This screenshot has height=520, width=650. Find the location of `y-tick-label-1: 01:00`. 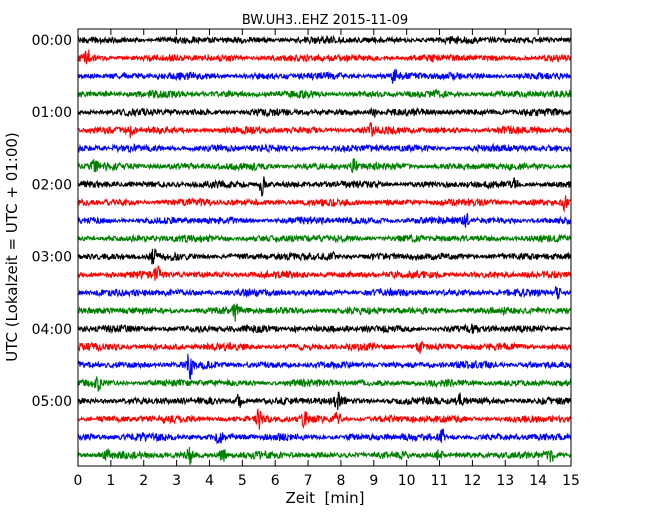

y-tick-label-1: 01:00 is located at coordinates (52, 113).